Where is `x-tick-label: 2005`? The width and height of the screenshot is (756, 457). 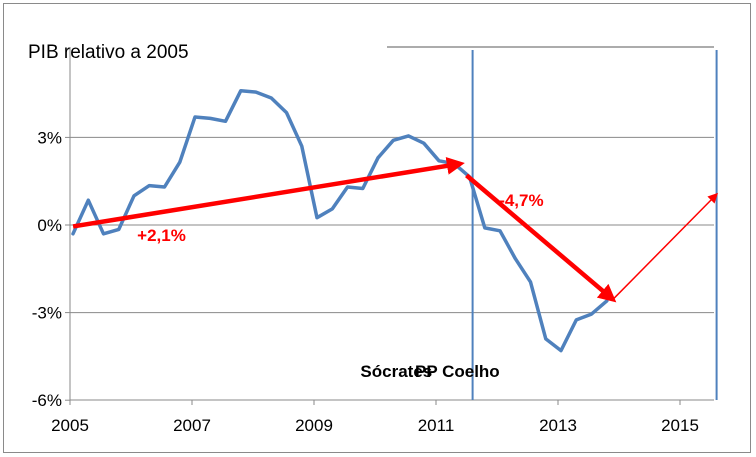
x-tick-label: 2005 is located at coordinates (70, 425).